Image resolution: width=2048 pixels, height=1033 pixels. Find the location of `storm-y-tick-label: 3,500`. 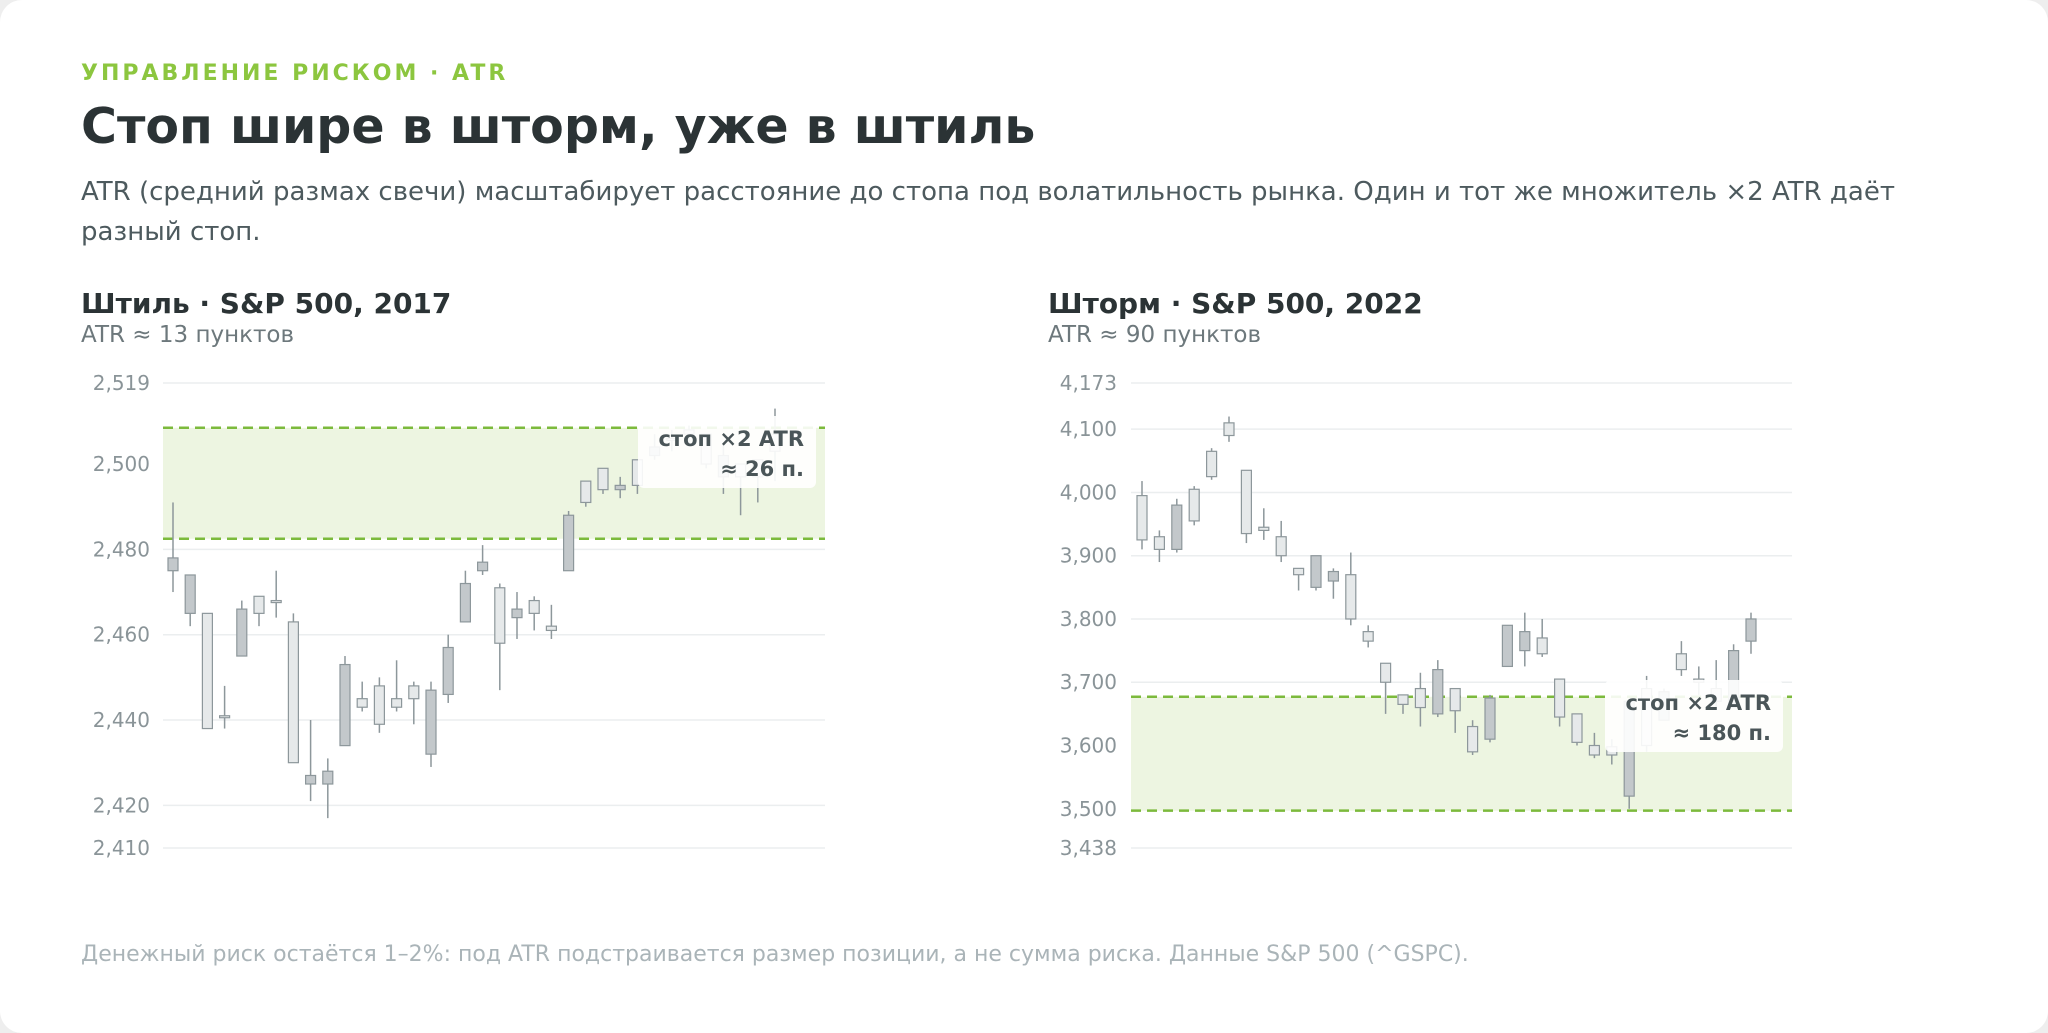

storm-y-tick-label: 3,500 is located at coordinates (1088, 809).